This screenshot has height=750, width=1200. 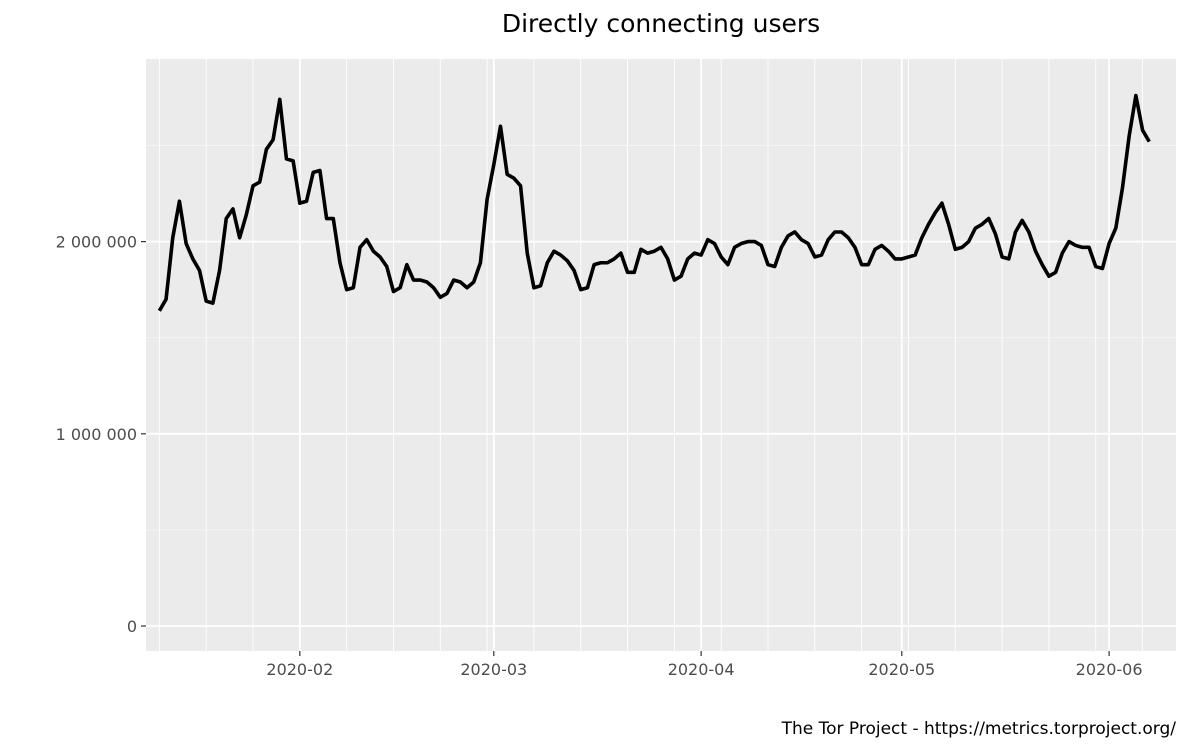 I want to click on x-tick-label: 2020-05, so click(x=901, y=669).